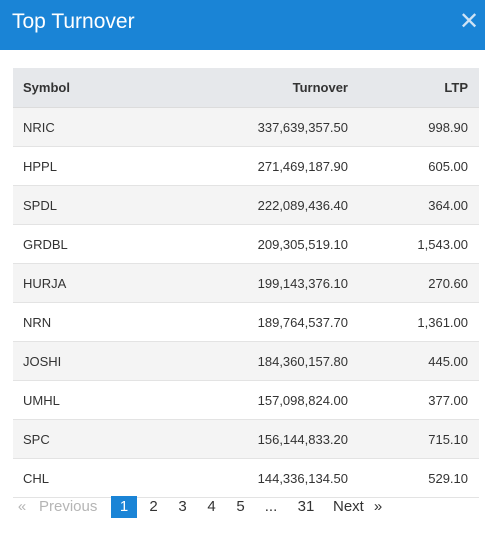  Describe the element at coordinates (98, 127) in the screenshot. I see `cell-symbol: NRIC` at that location.